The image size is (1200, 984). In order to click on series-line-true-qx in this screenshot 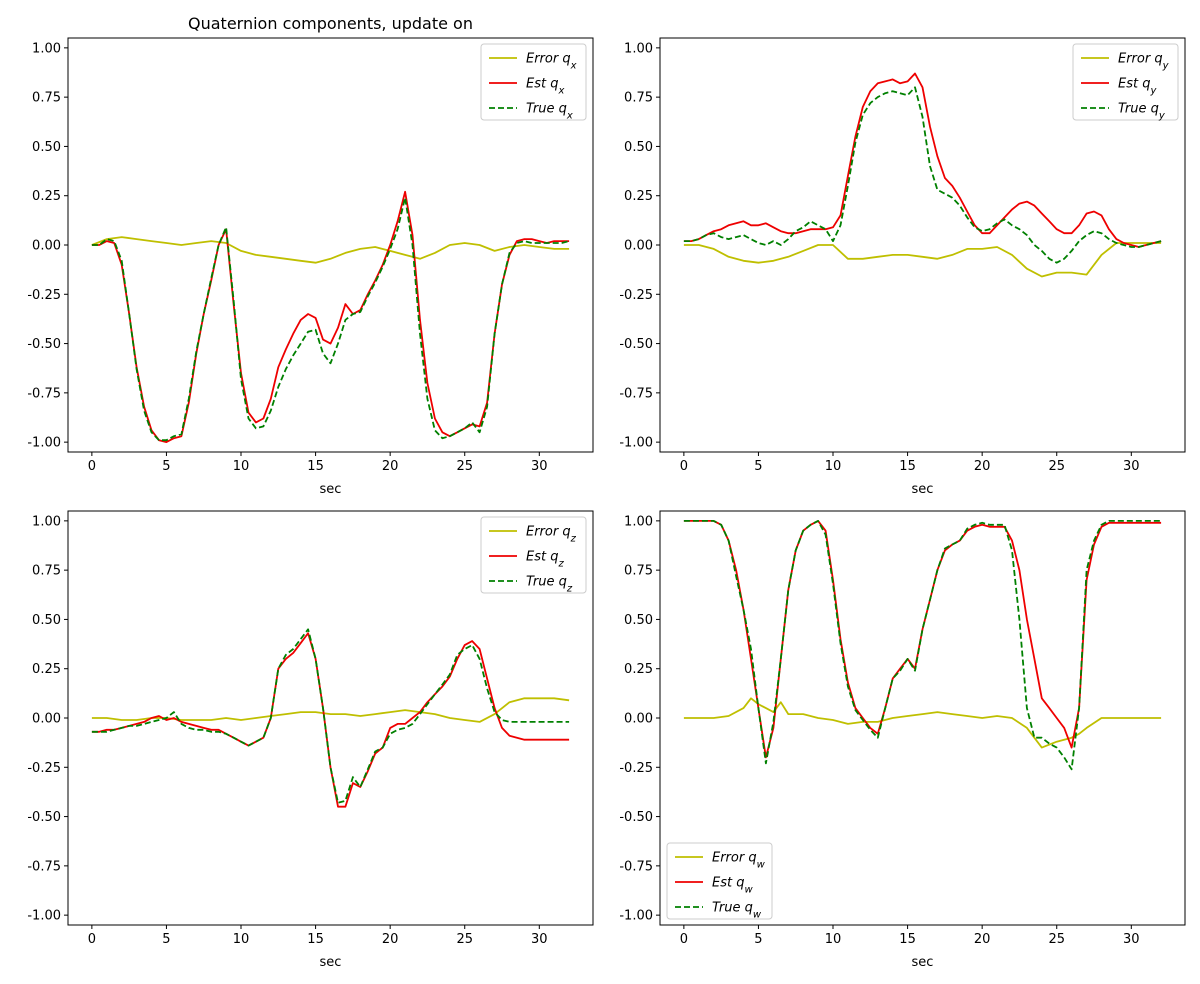, I will do `click(330, 319)`.